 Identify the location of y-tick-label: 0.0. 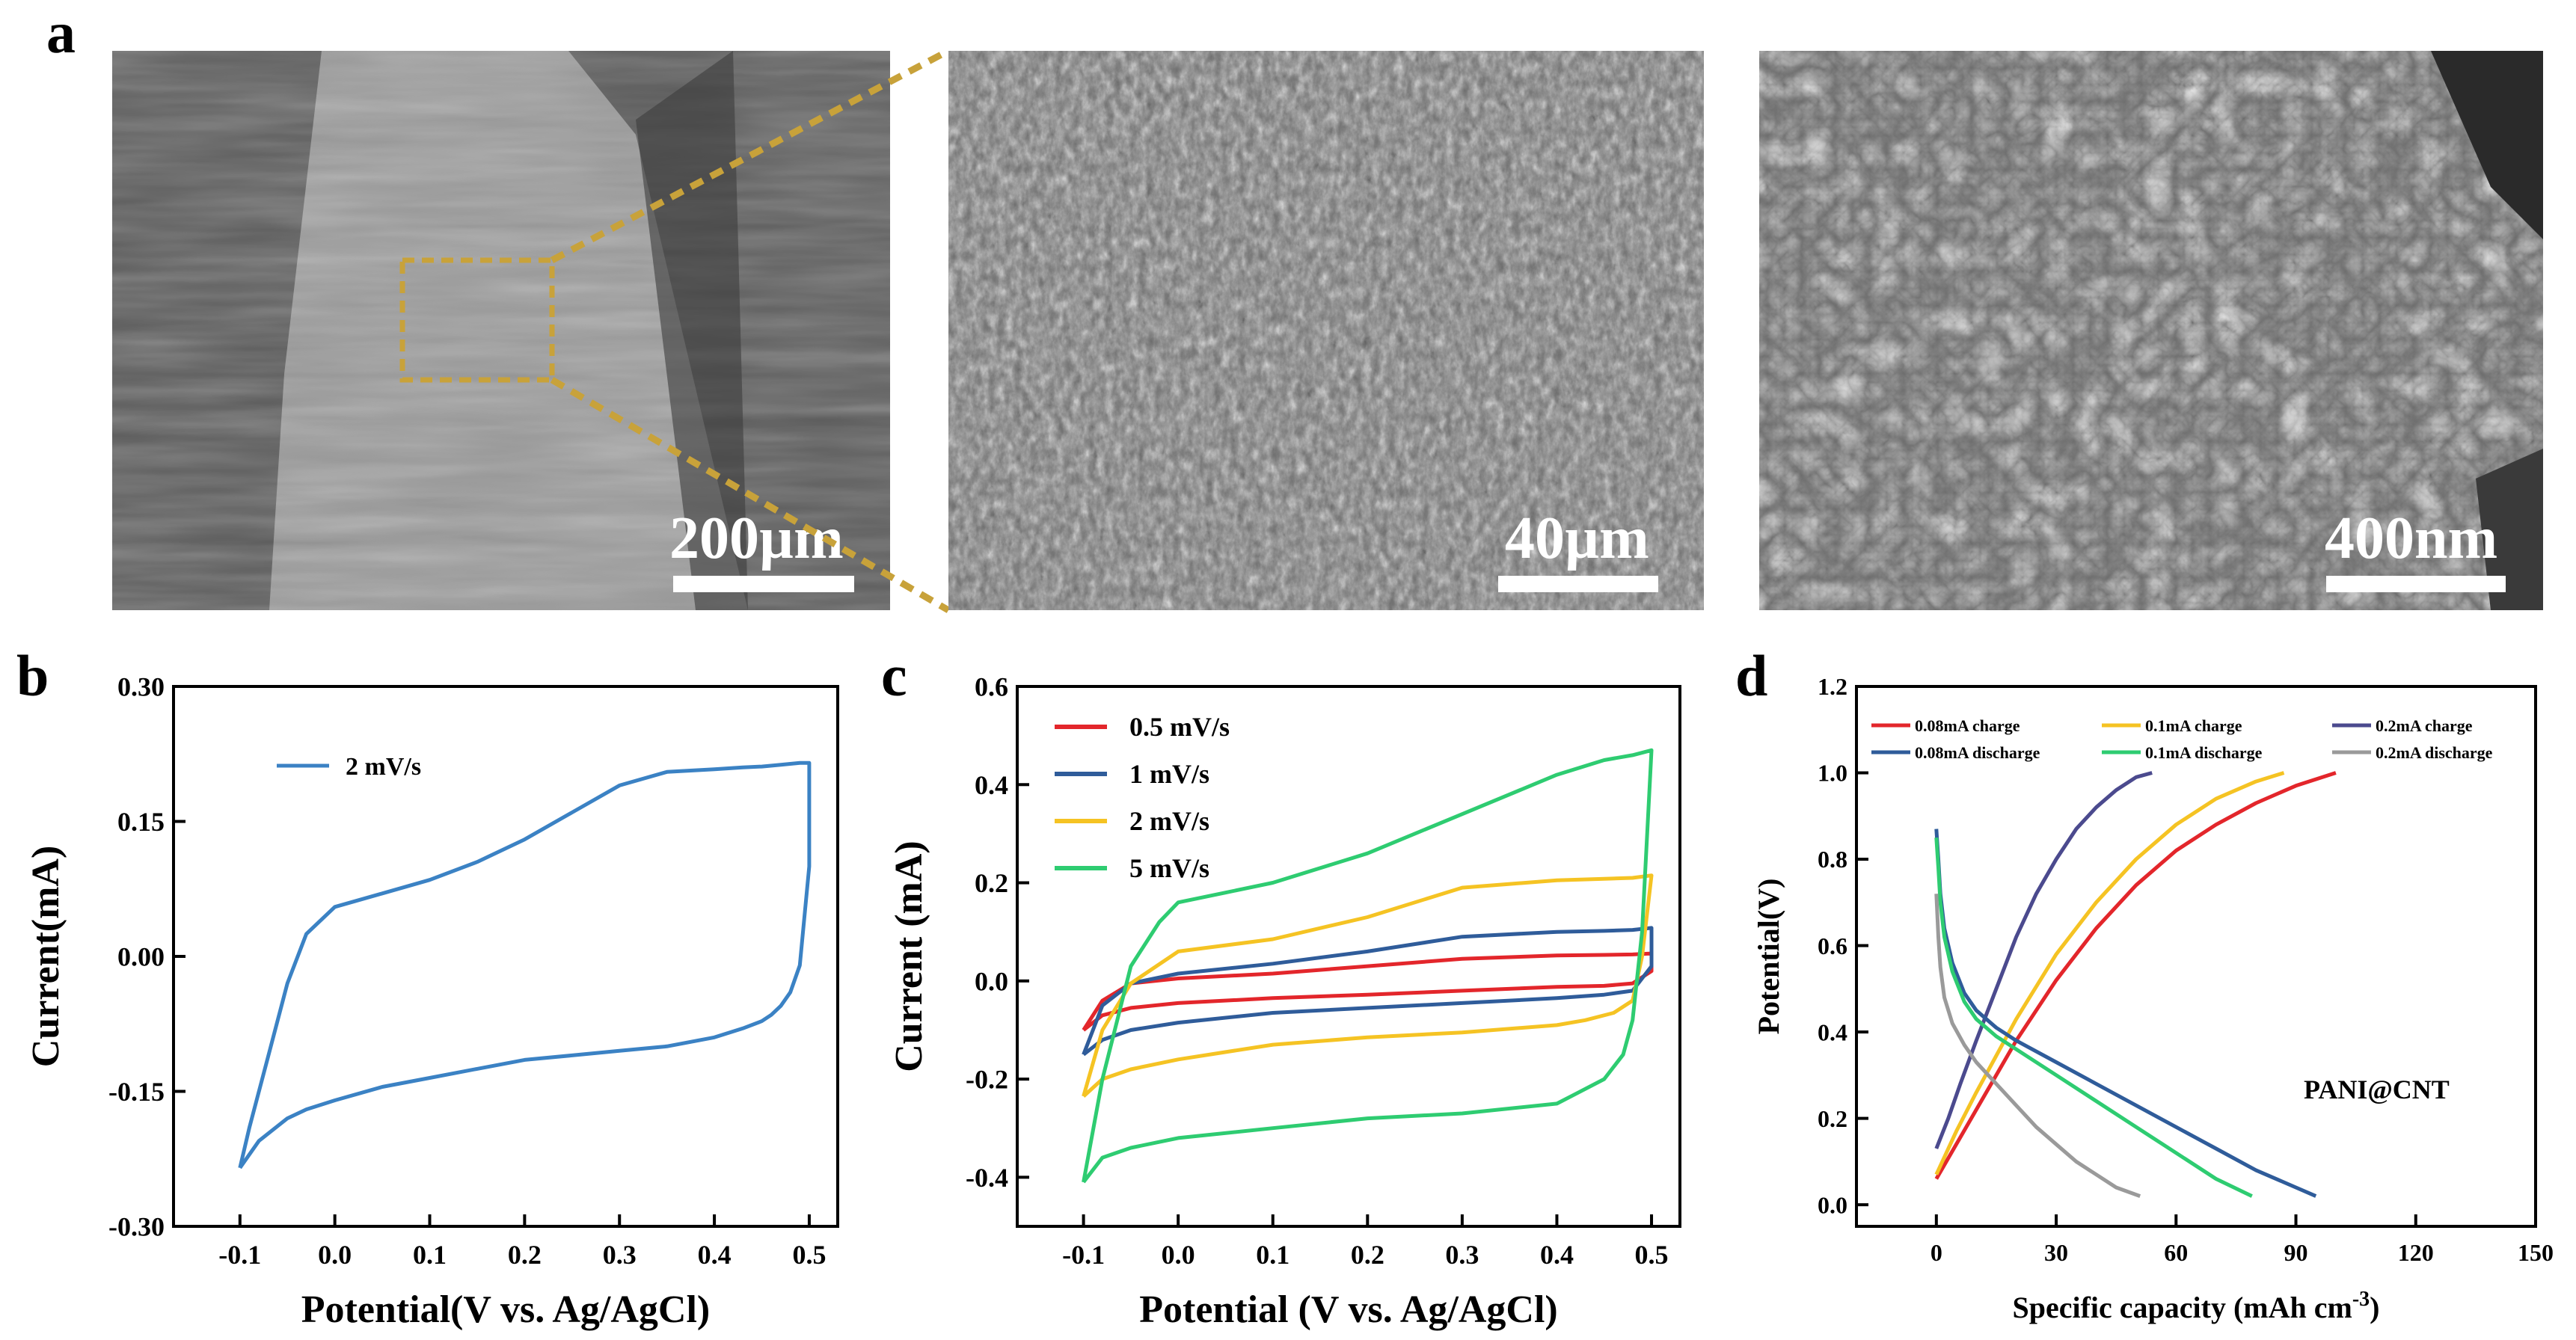
(991, 981).